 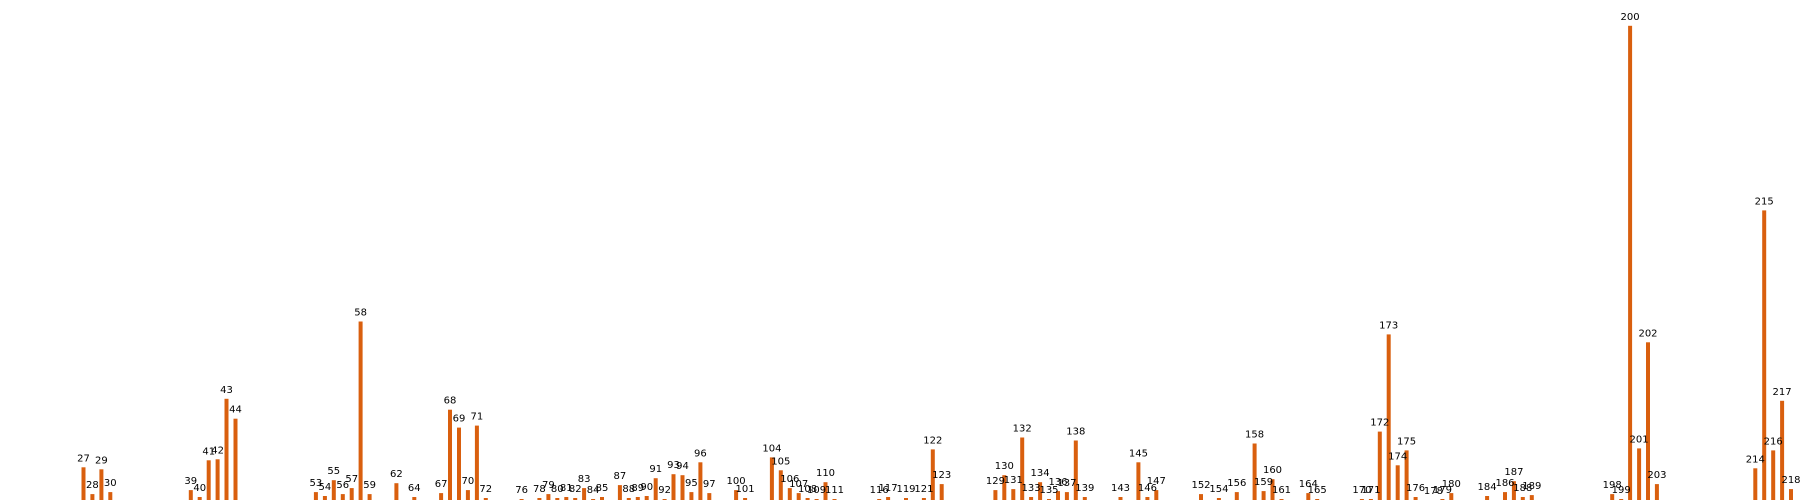 What do you see at coordinates (1022, 429) in the screenshot?
I see `bar-label-132: 132` at bounding box center [1022, 429].